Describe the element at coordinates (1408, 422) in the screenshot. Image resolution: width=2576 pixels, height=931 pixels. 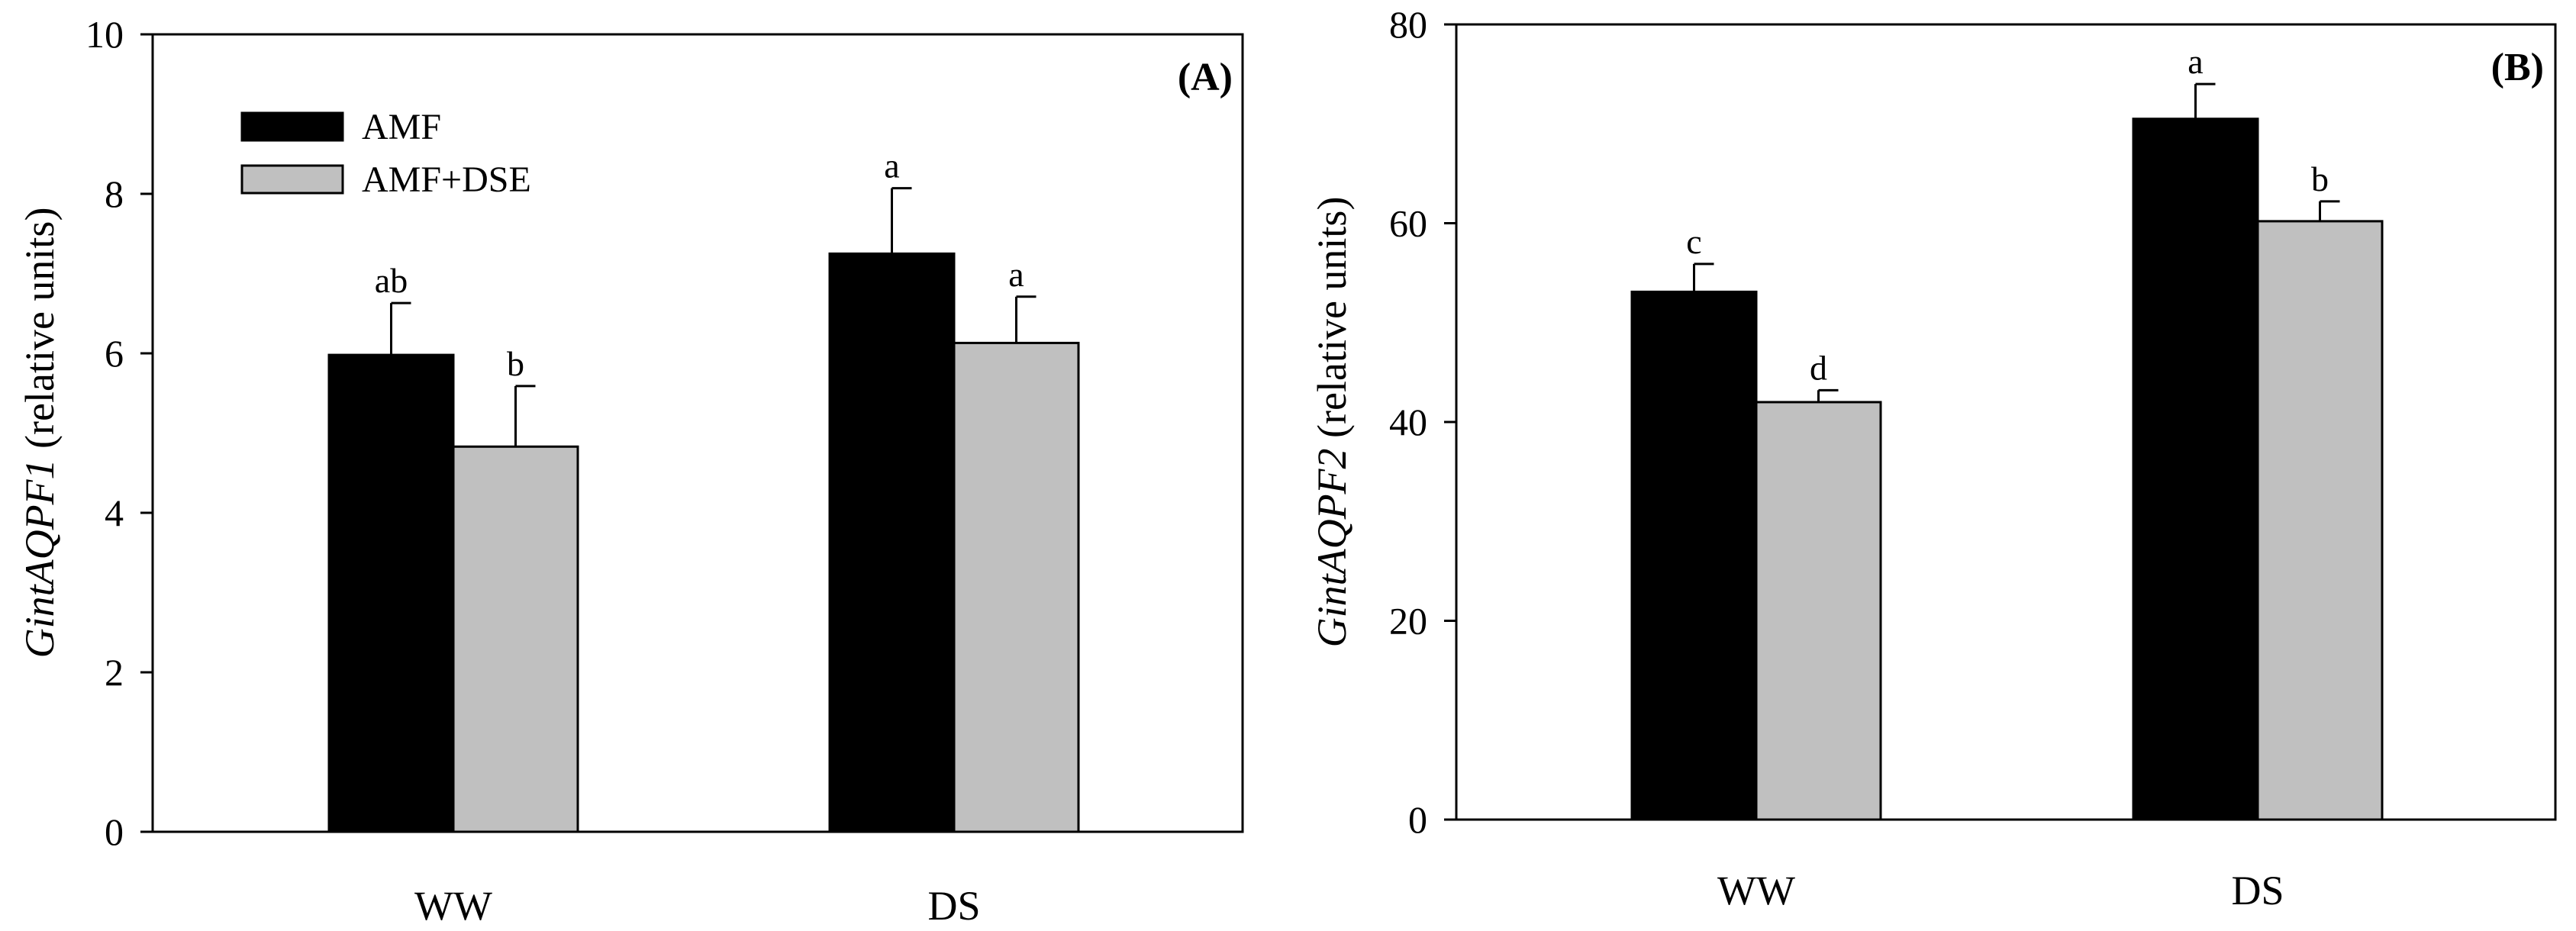
I see `y-tick-label: 40` at that location.